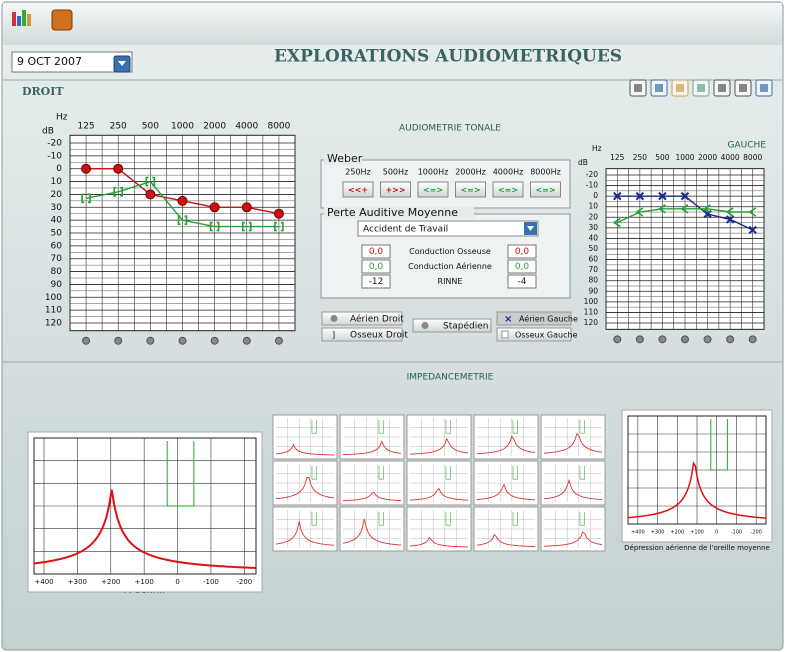 The height and width of the screenshot is (652, 785). I want to click on legend-bone-left, so click(534, 334).